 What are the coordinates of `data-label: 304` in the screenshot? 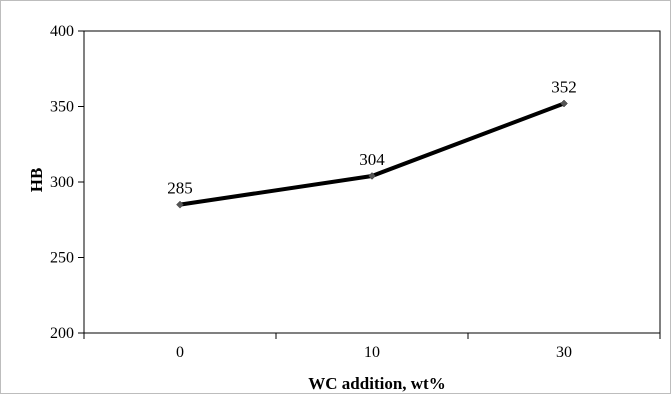 It's located at (372, 159).